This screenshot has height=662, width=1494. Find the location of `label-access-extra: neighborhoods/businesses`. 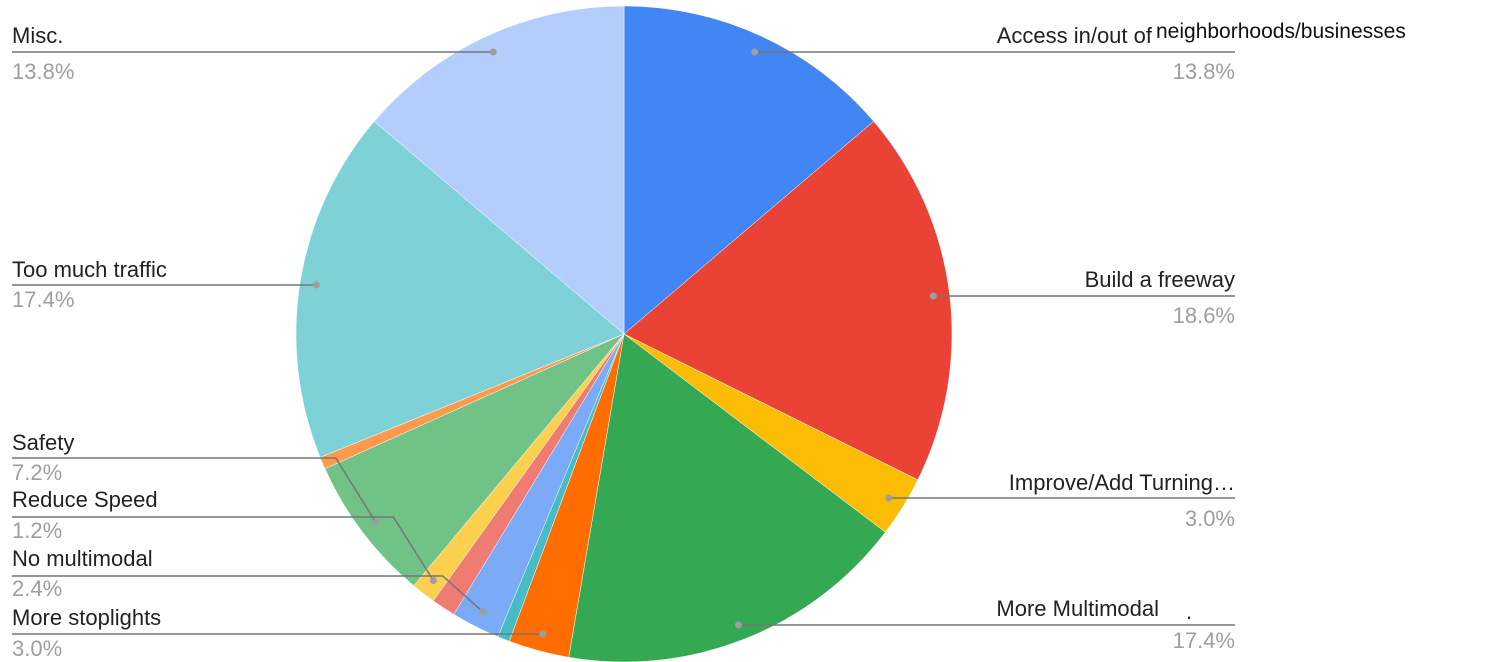

label-access-extra: neighborhoods/businesses is located at coordinates (1281, 31).